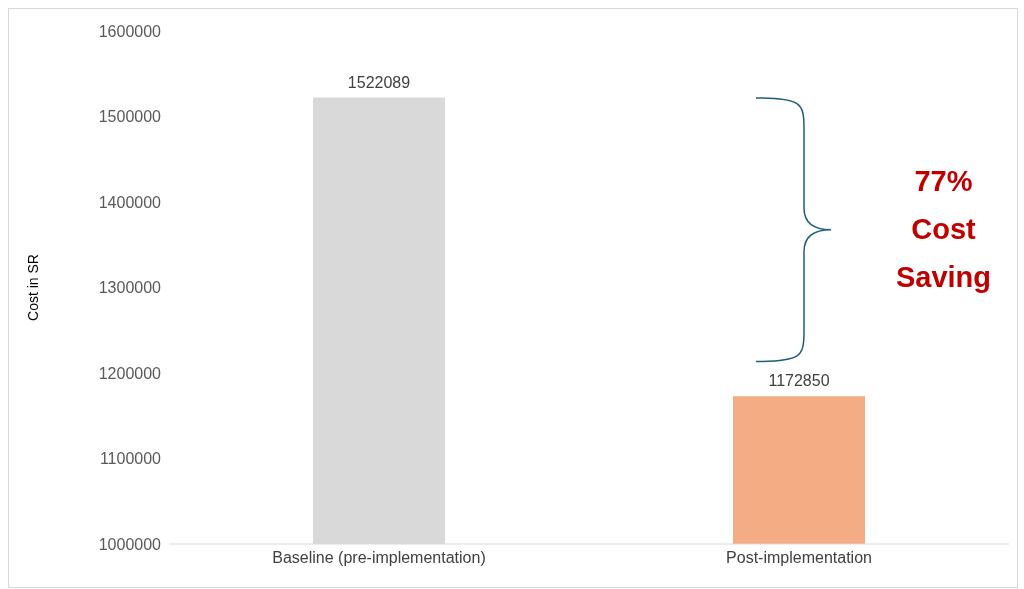  What do you see at coordinates (32, 287) in the screenshot?
I see `y-axis-title: Cost in SR` at bounding box center [32, 287].